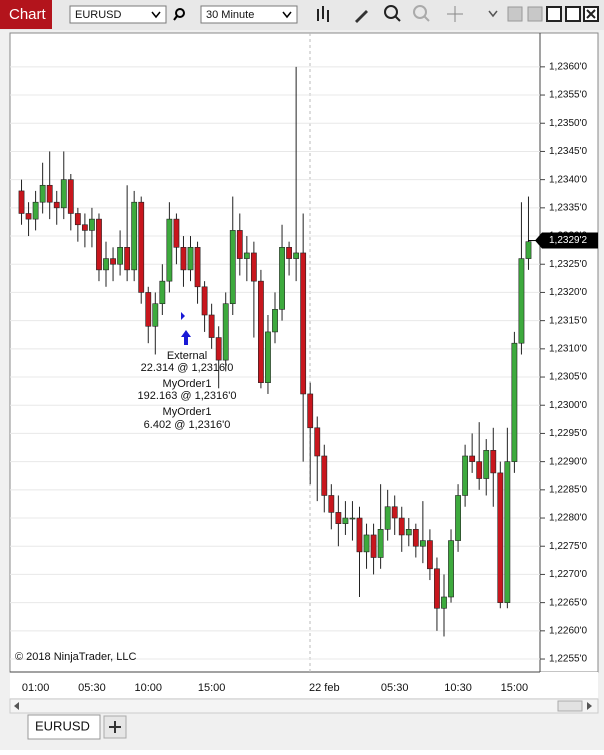 Image resolution: width=604 pixels, height=755 pixels. Describe the element at coordinates (568, 489) in the screenshot. I see `y-tick-label: 1,2285'0` at that location.